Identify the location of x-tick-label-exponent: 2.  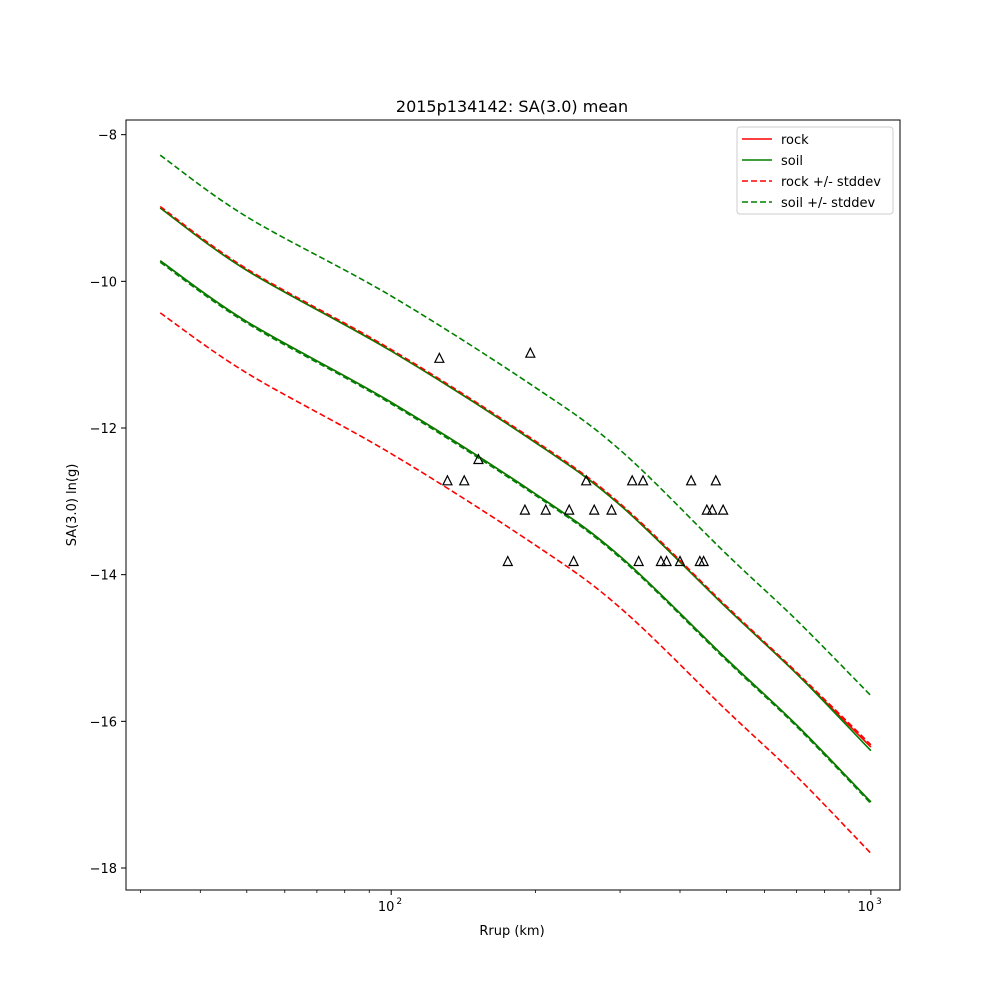
(399, 902).